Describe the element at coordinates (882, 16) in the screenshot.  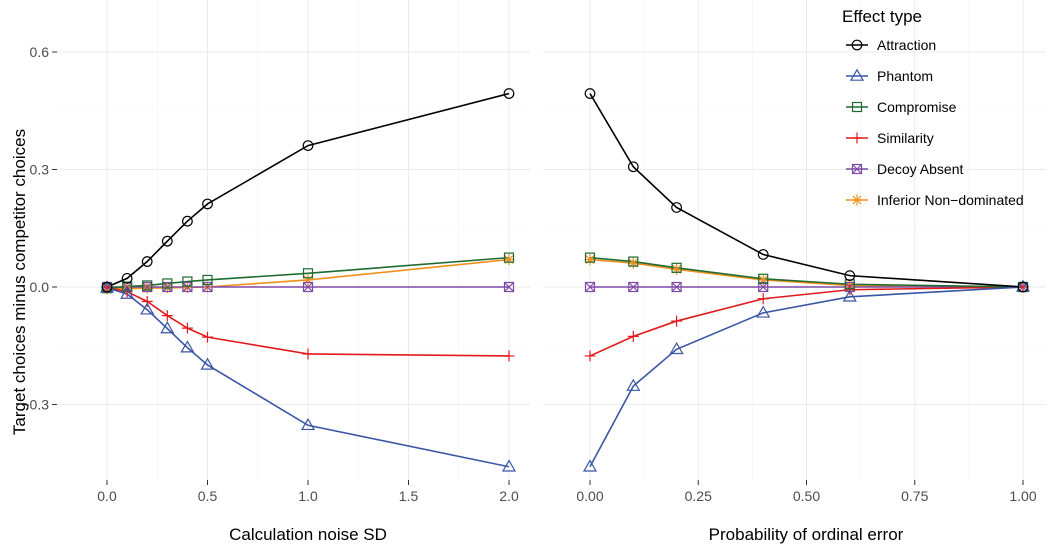
I see `legend-title: Effect type` at that location.